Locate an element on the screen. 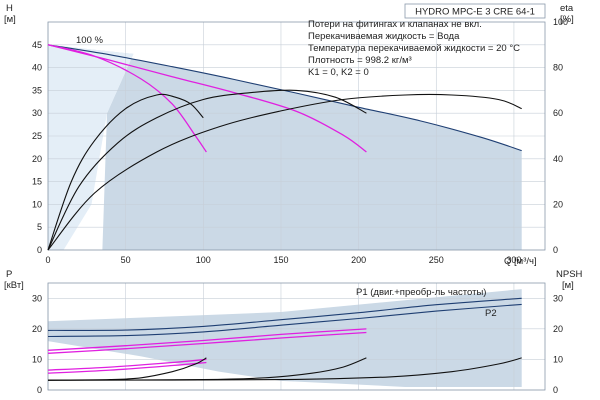  y-right-tick-label: 40 is located at coordinates (558, 159).